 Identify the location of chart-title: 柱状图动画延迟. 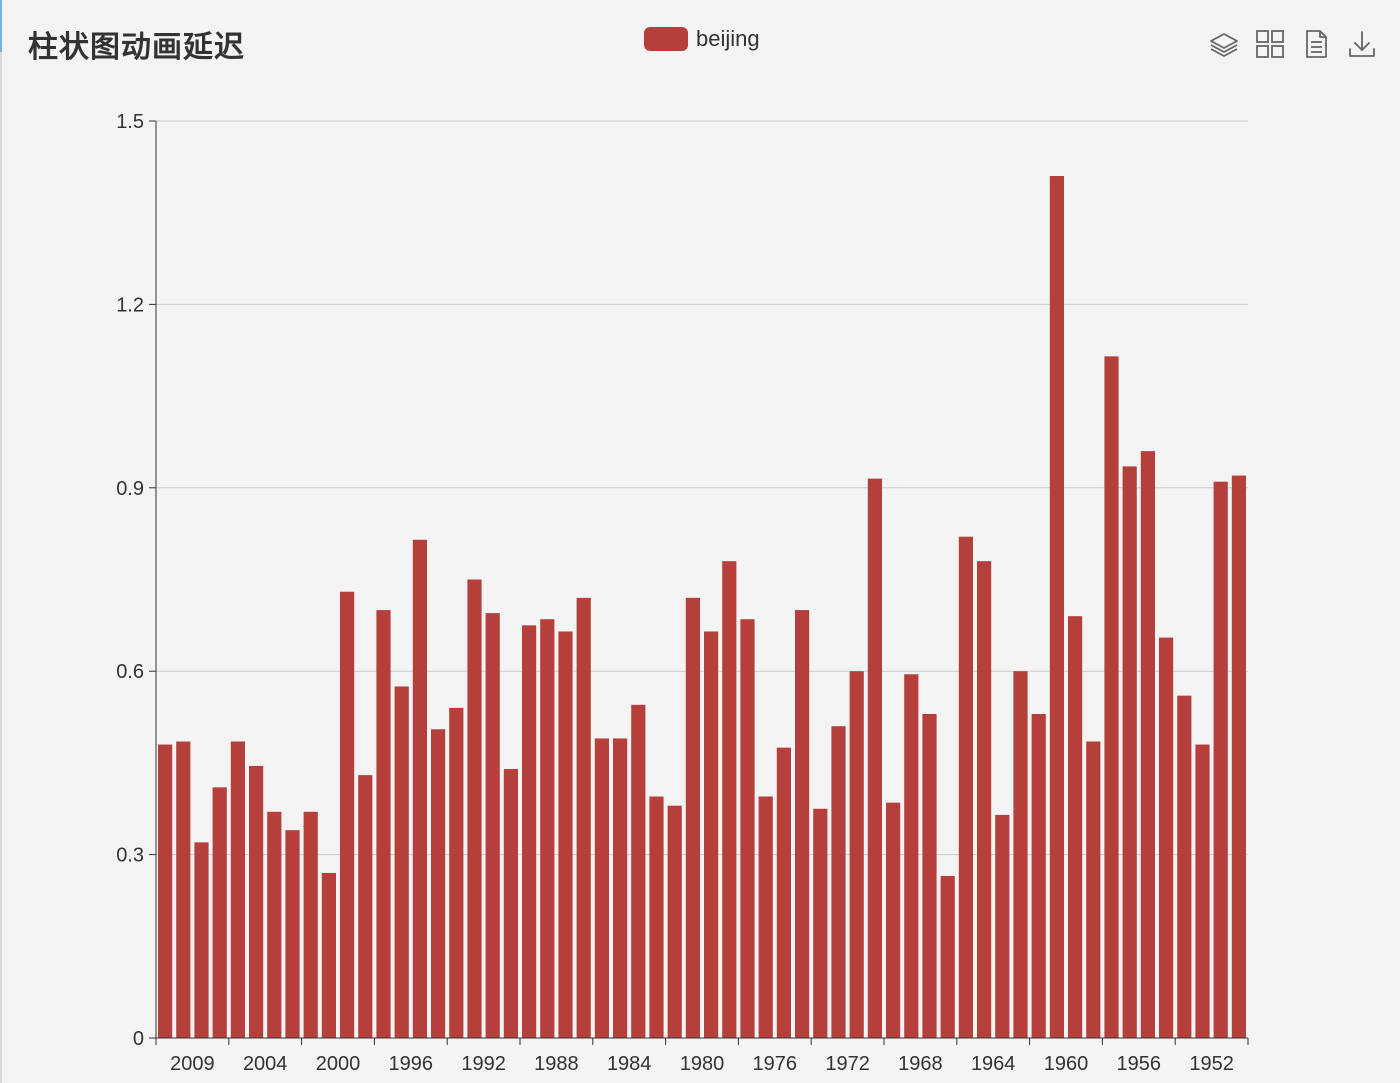
(136, 47).